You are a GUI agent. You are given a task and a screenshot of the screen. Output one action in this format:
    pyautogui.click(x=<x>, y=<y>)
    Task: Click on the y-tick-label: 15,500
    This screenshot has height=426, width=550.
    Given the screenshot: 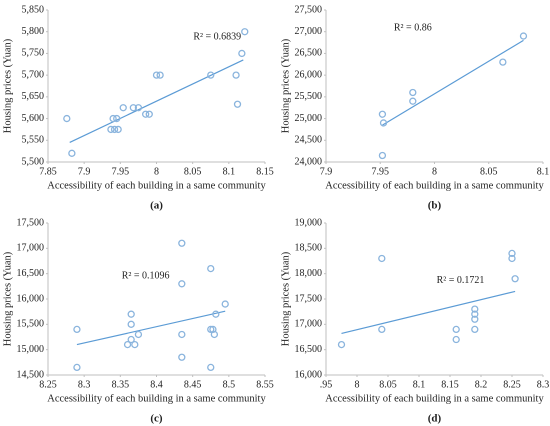 What is the action you would take?
    pyautogui.click(x=31, y=324)
    